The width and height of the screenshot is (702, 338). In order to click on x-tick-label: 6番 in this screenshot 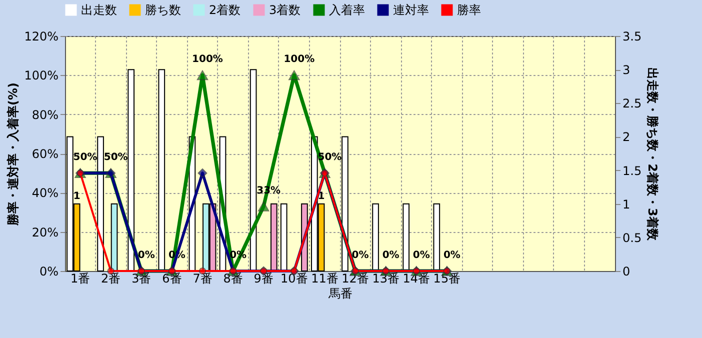, I will do `click(172, 279)`.